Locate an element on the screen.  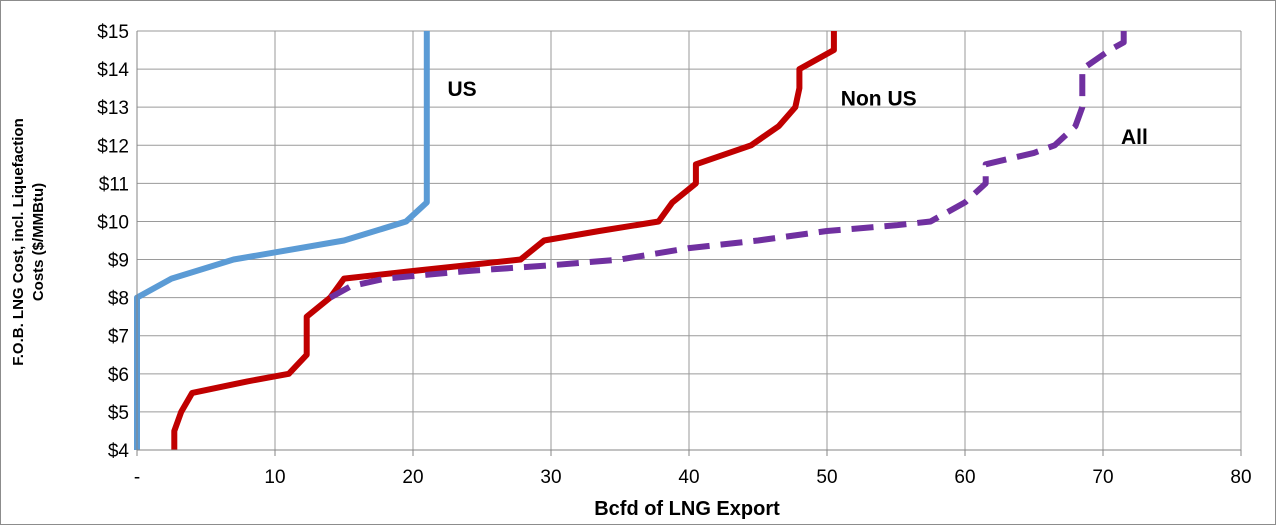
y-tick-label: $4 is located at coordinates (119, 451).